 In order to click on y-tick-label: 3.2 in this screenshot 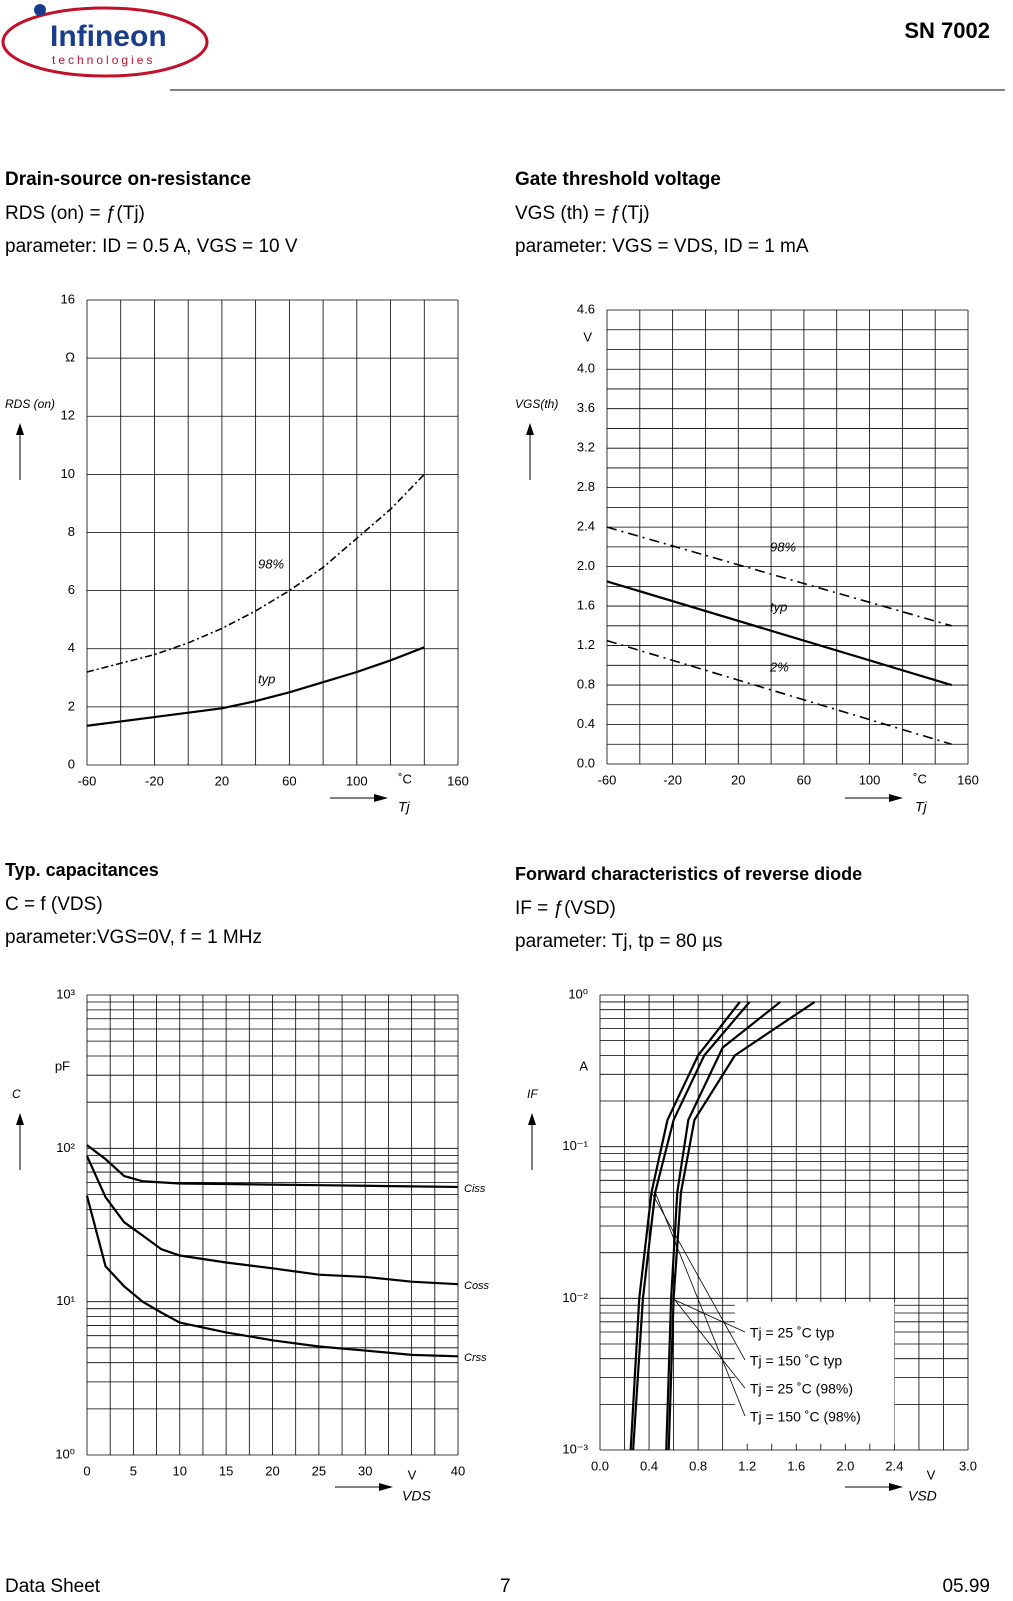, I will do `click(586, 447)`.